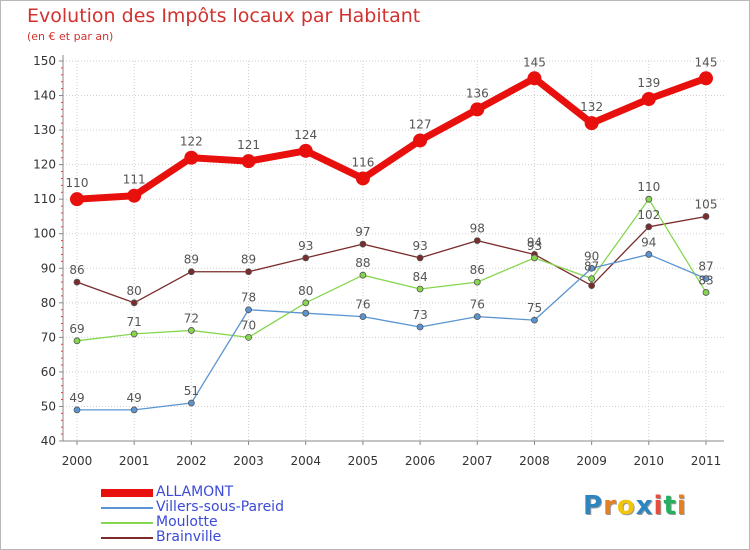 This screenshot has height=550, width=750. What do you see at coordinates (534, 62) in the screenshot?
I see `data-label: 145` at bounding box center [534, 62].